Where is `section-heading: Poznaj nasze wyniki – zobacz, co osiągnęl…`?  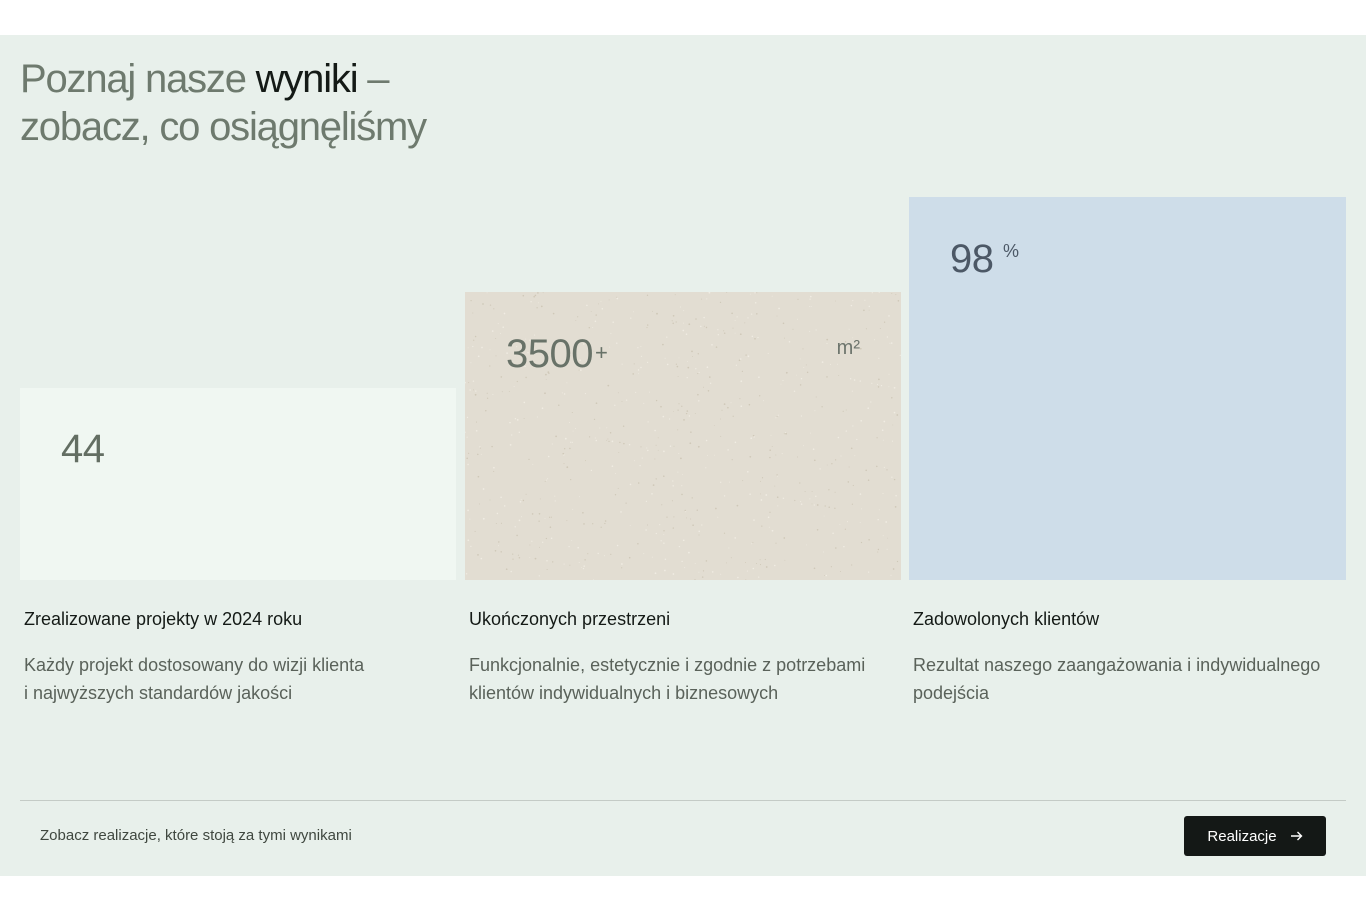
section-heading: Poznaj nasze wyniki – zobacz, co osiągnęl… is located at coordinates (223, 103).